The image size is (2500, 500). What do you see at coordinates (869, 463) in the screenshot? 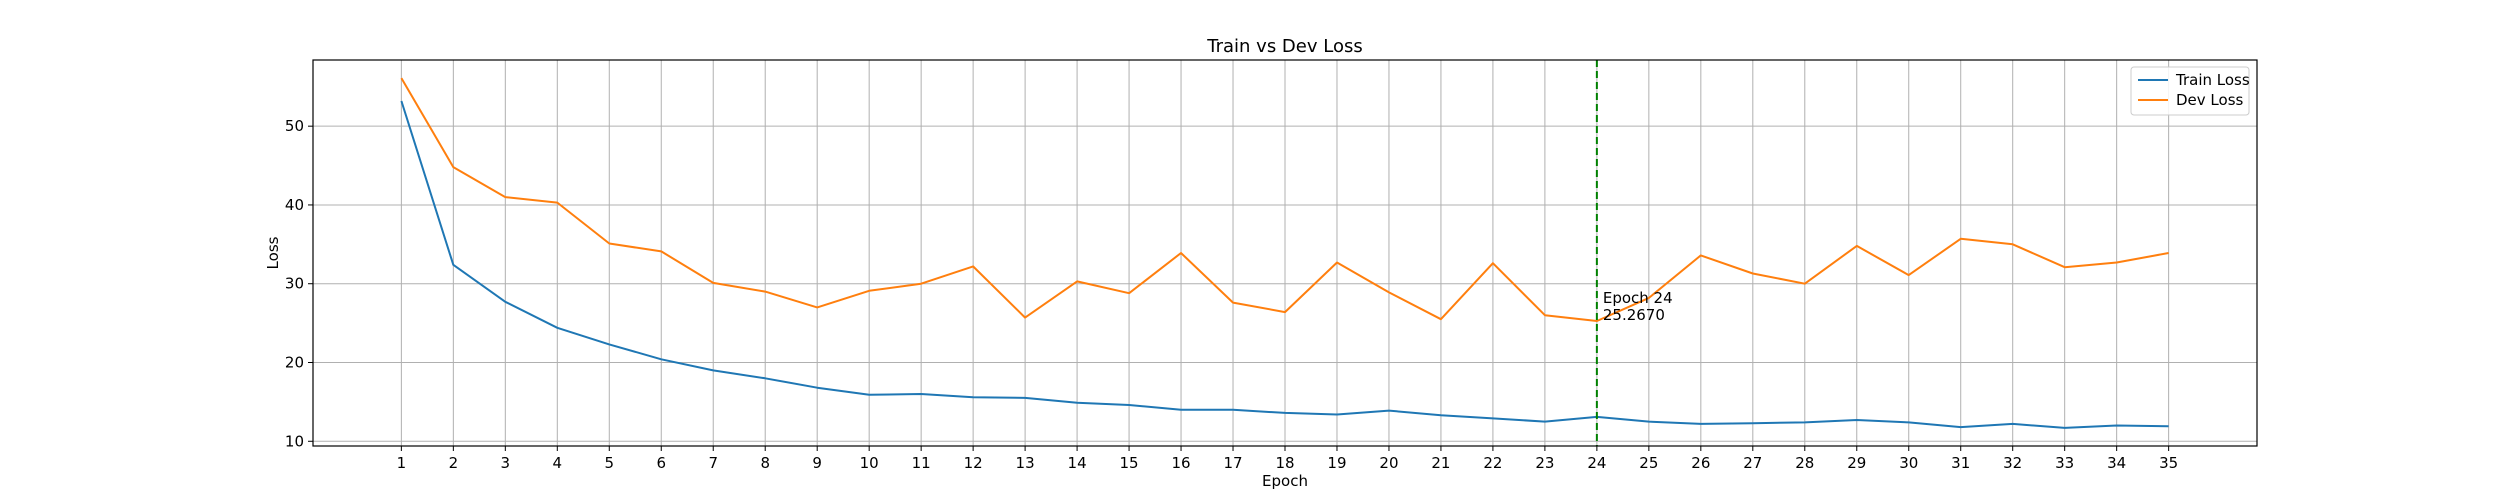
I see `x-tick-label: 10` at bounding box center [869, 463].